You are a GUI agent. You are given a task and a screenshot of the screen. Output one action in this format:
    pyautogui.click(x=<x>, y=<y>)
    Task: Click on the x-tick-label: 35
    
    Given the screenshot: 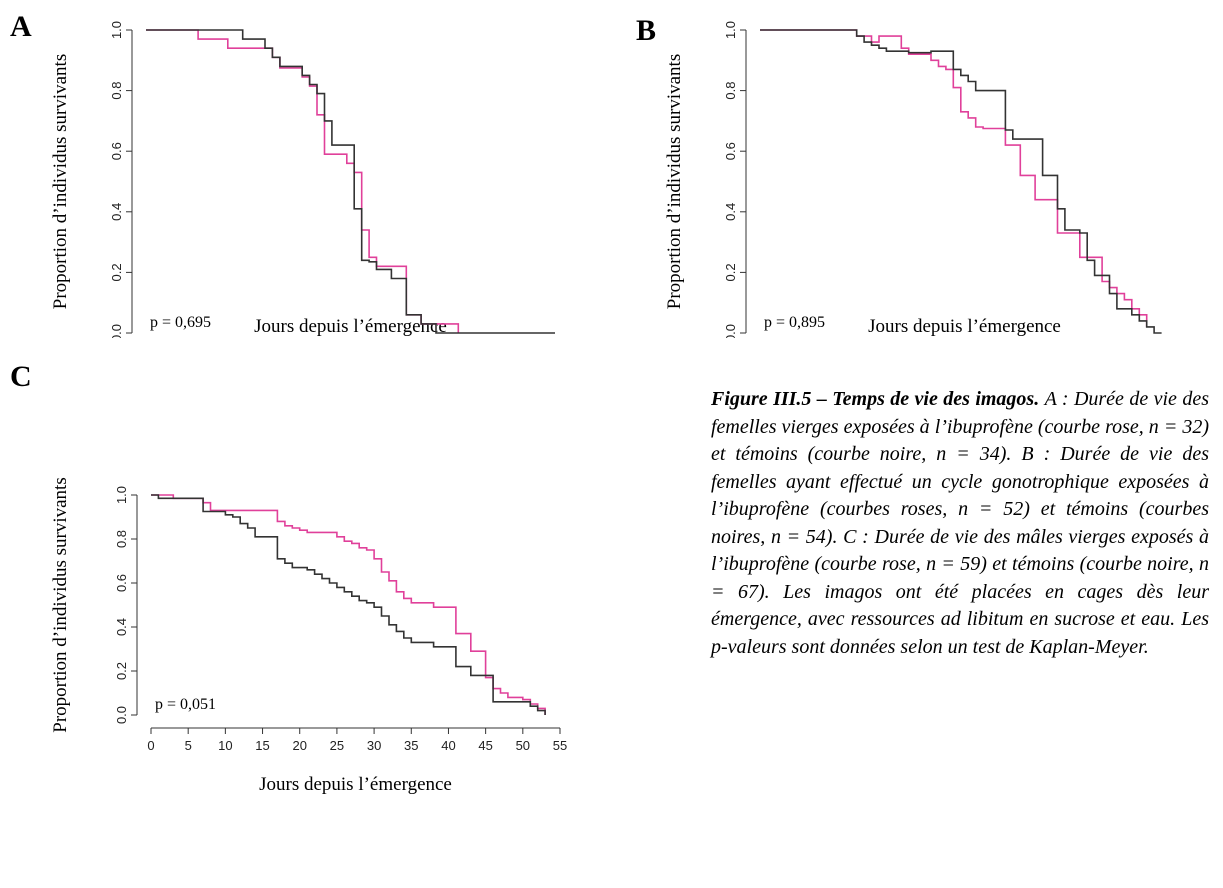 What is the action you would take?
    pyautogui.click(x=411, y=745)
    